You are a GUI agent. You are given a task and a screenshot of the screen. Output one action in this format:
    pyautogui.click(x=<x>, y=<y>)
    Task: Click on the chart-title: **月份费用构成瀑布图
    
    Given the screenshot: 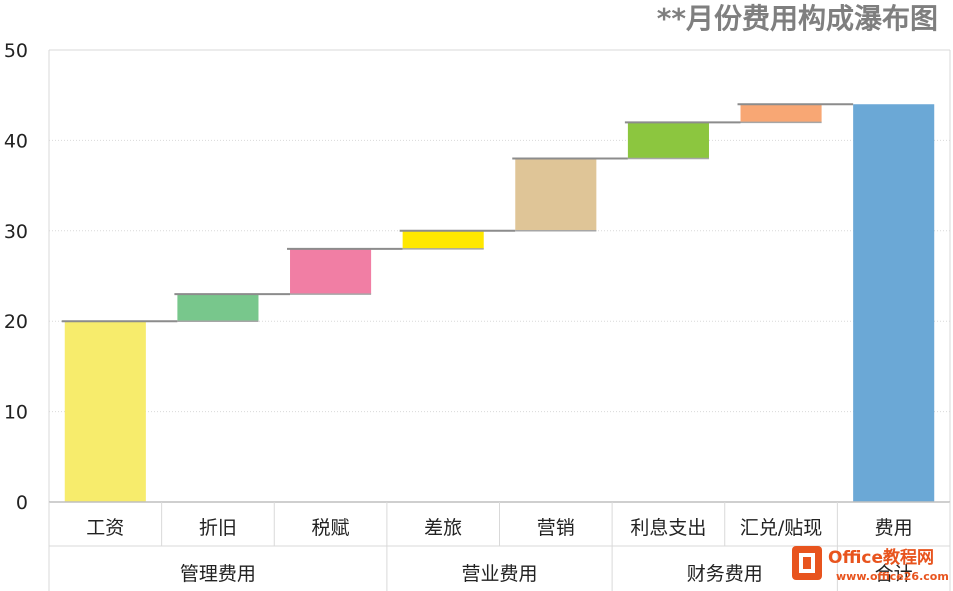 What is the action you would take?
    pyautogui.click(x=797, y=18)
    